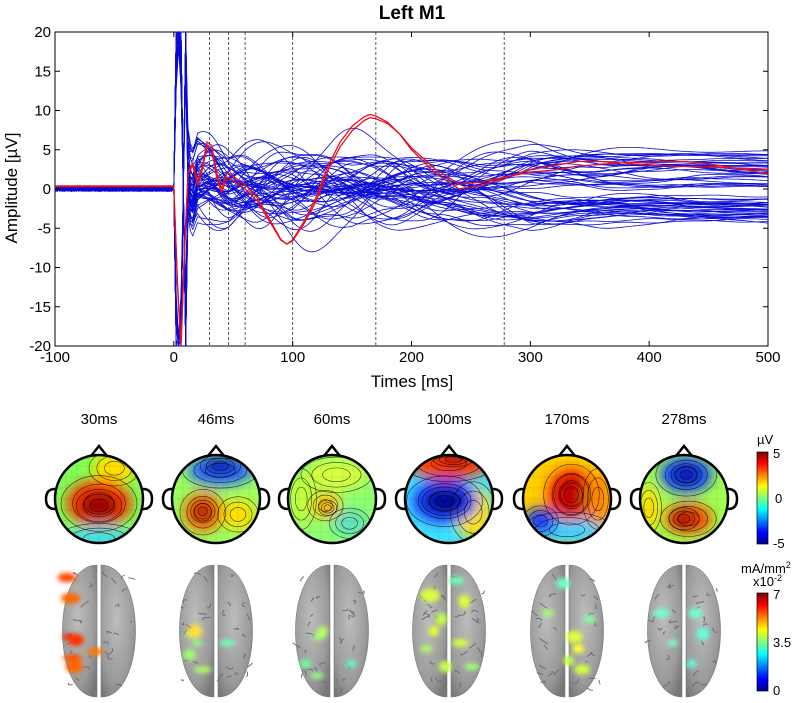  What do you see at coordinates (762, 498) in the screenshot?
I see `colorbar-amplitude-gradient` at bounding box center [762, 498].